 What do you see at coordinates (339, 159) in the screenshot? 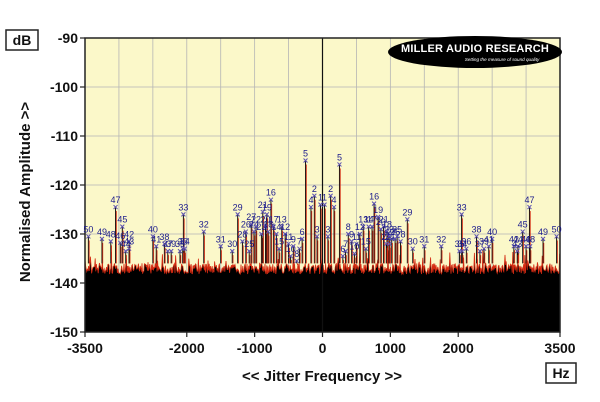
I see `peak-marker: 5` at bounding box center [339, 159].